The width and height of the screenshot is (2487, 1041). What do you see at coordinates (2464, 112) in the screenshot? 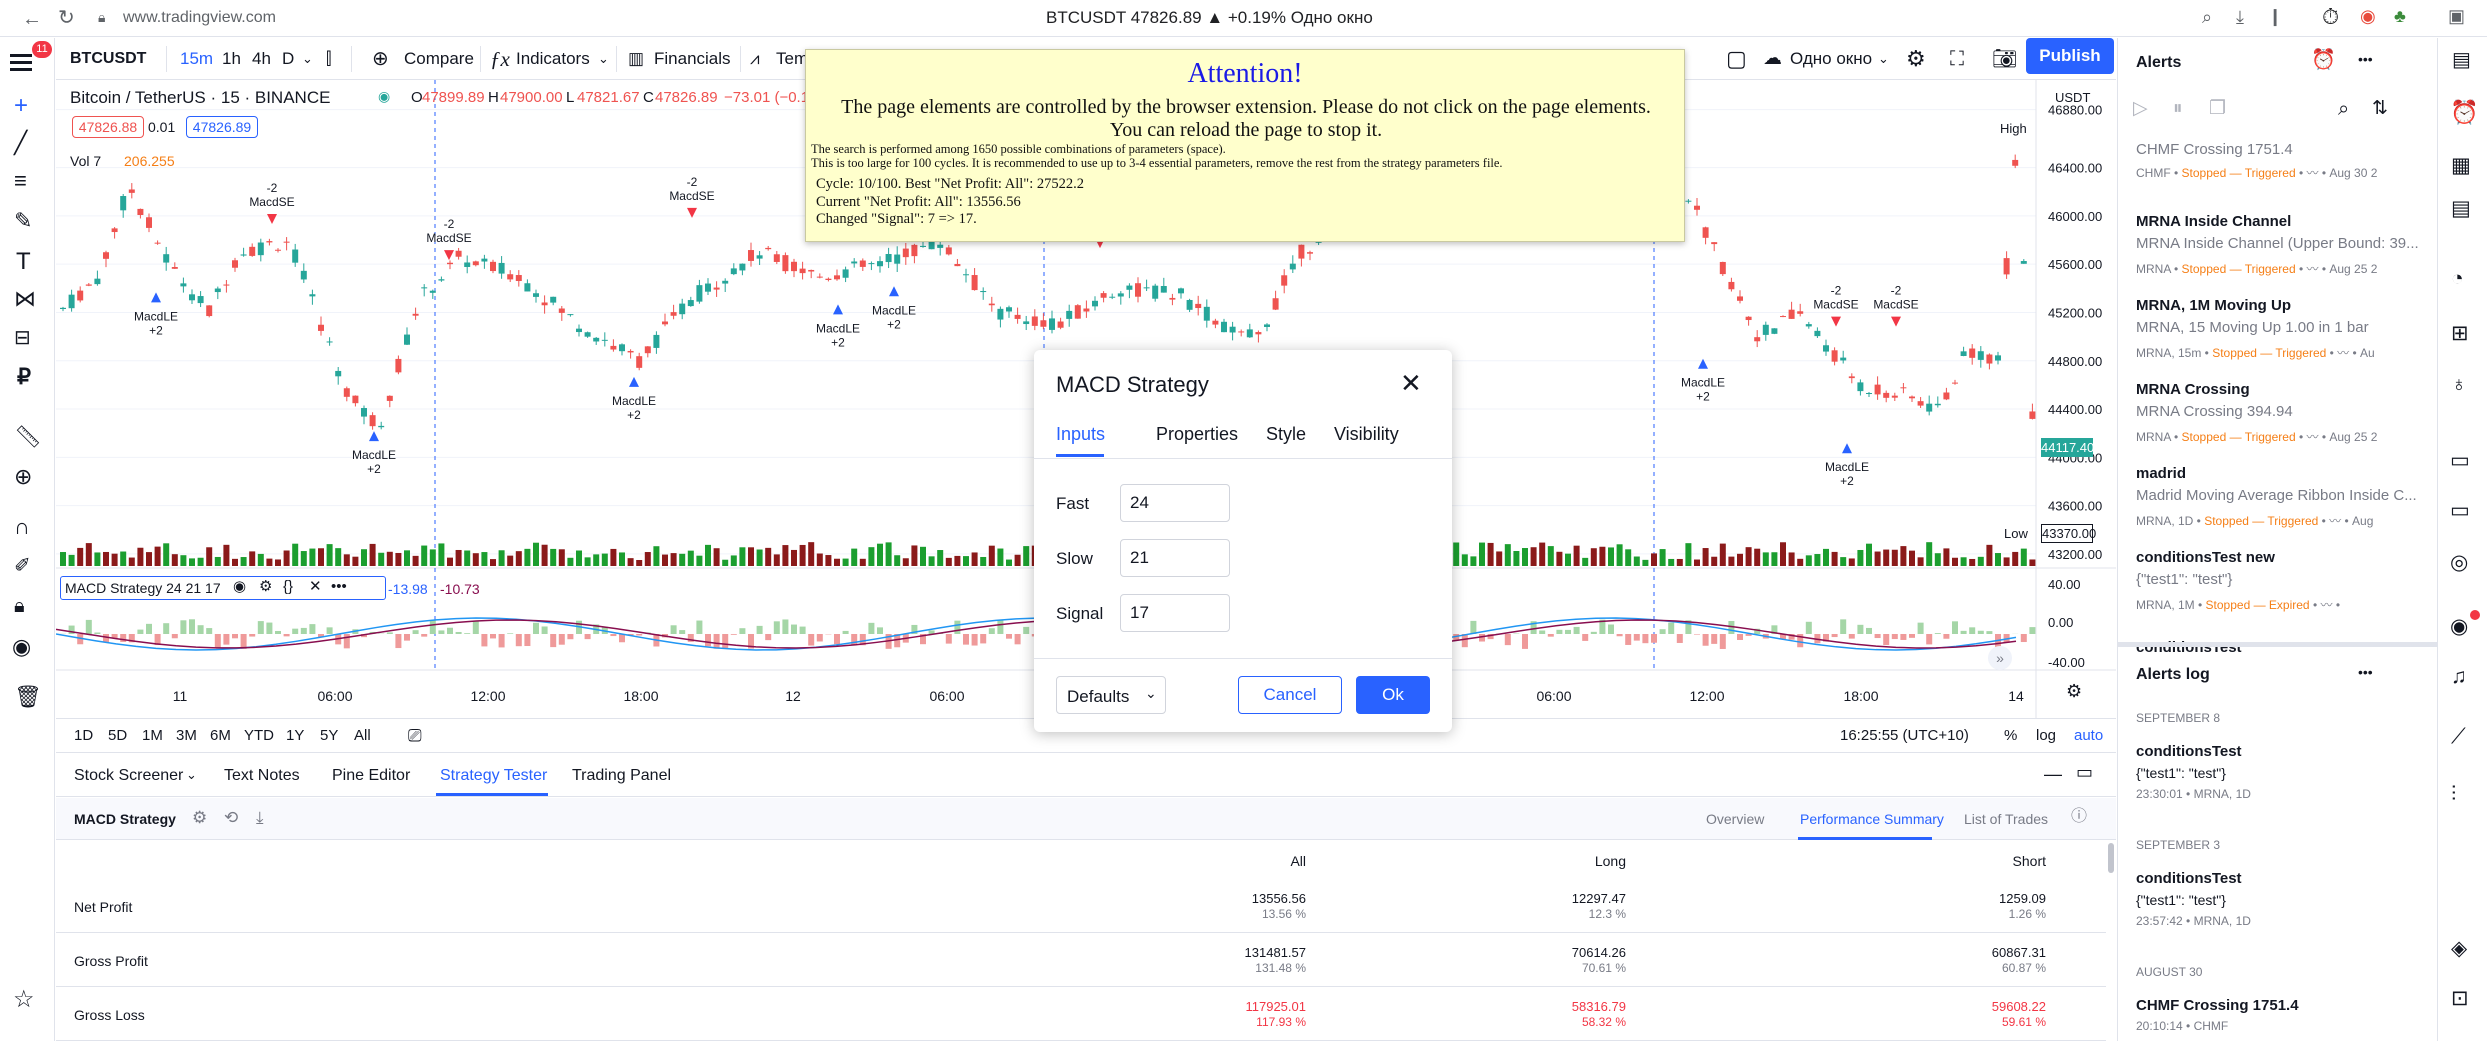
I see `alerts-icon: ⏰` at bounding box center [2464, 112].